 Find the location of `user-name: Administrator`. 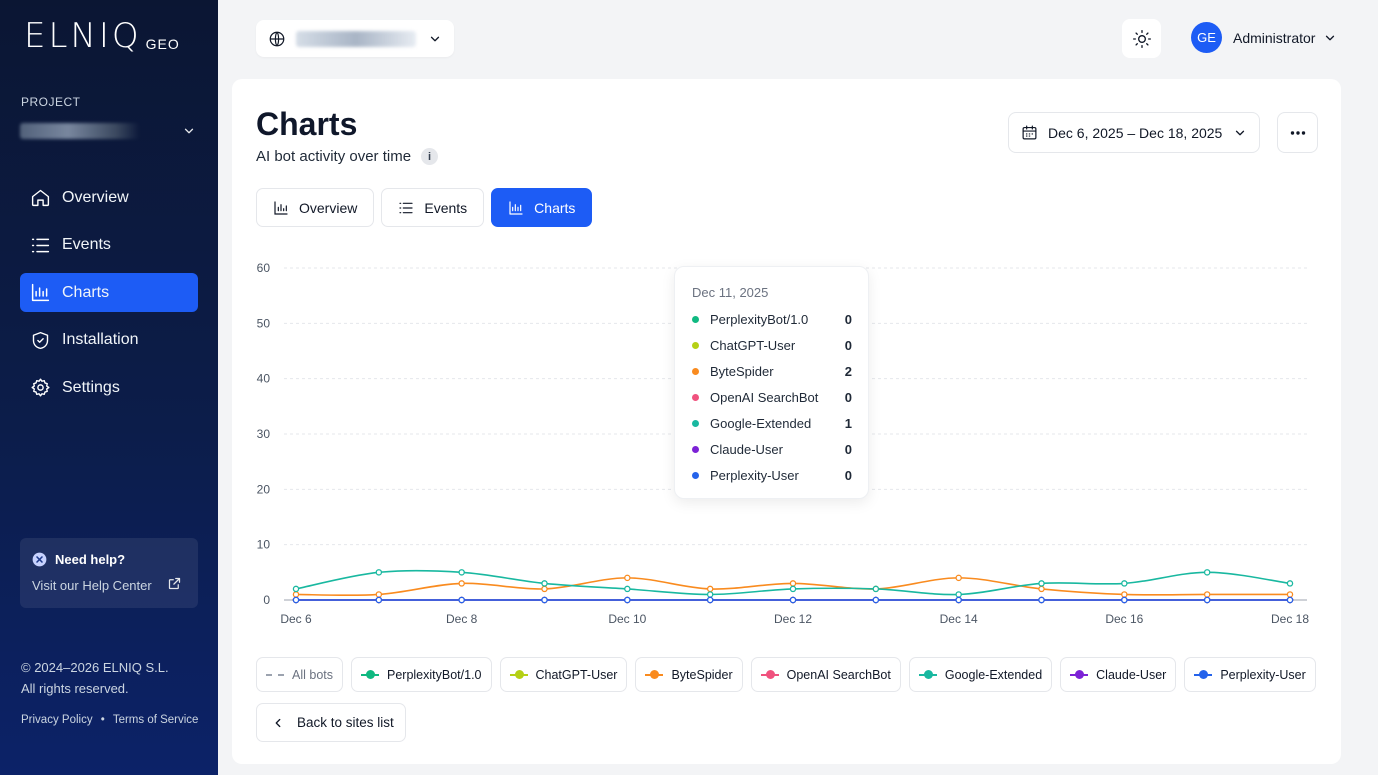

user-name: Administrator is located at coordinates (1274, 37).